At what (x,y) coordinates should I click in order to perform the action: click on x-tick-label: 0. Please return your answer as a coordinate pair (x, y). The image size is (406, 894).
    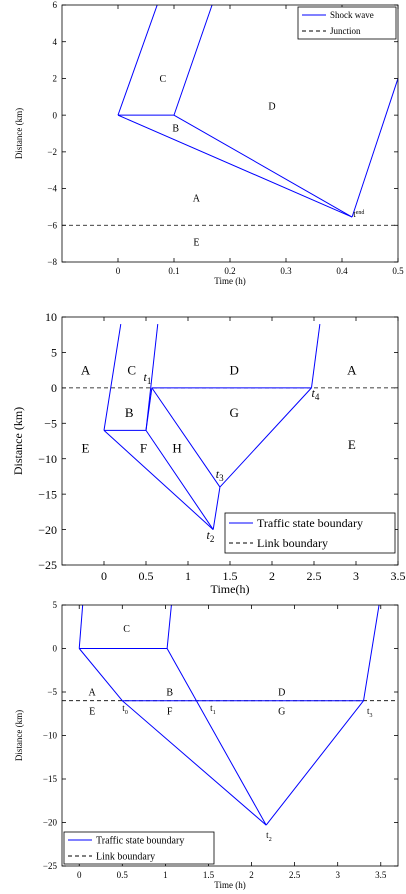
    Looking at the image, I should click on (79, 875).